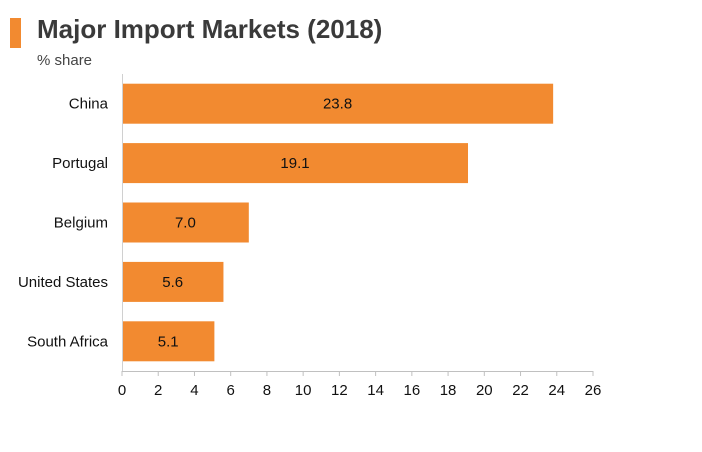 This screenshot has height=452, width=702. I want to click on x-tick-label: 2, so click(158, 390).